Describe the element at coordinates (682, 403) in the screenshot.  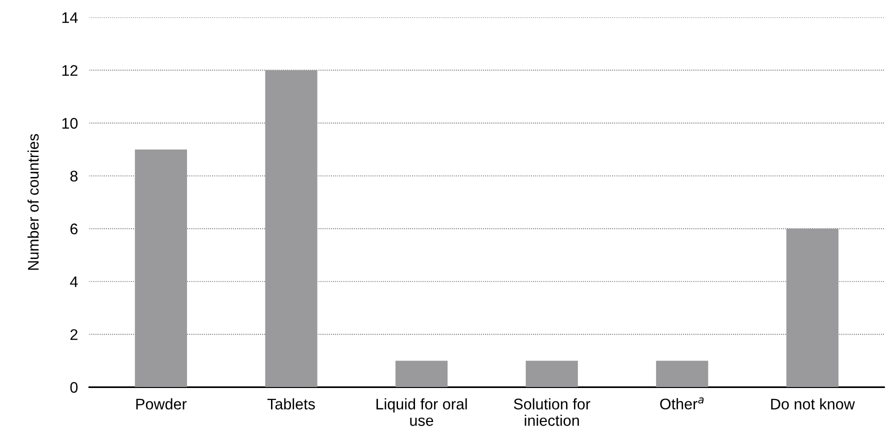
I see `x-tick-label: Other$^{a}$` at that location.